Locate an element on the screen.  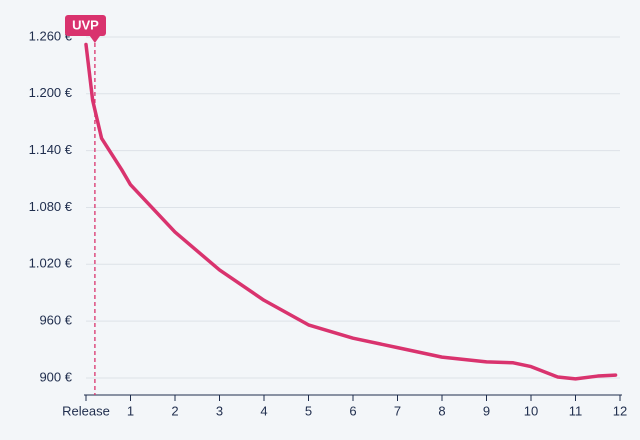
y-tick-label: 1.080 € is located at coordinates (51, 206).